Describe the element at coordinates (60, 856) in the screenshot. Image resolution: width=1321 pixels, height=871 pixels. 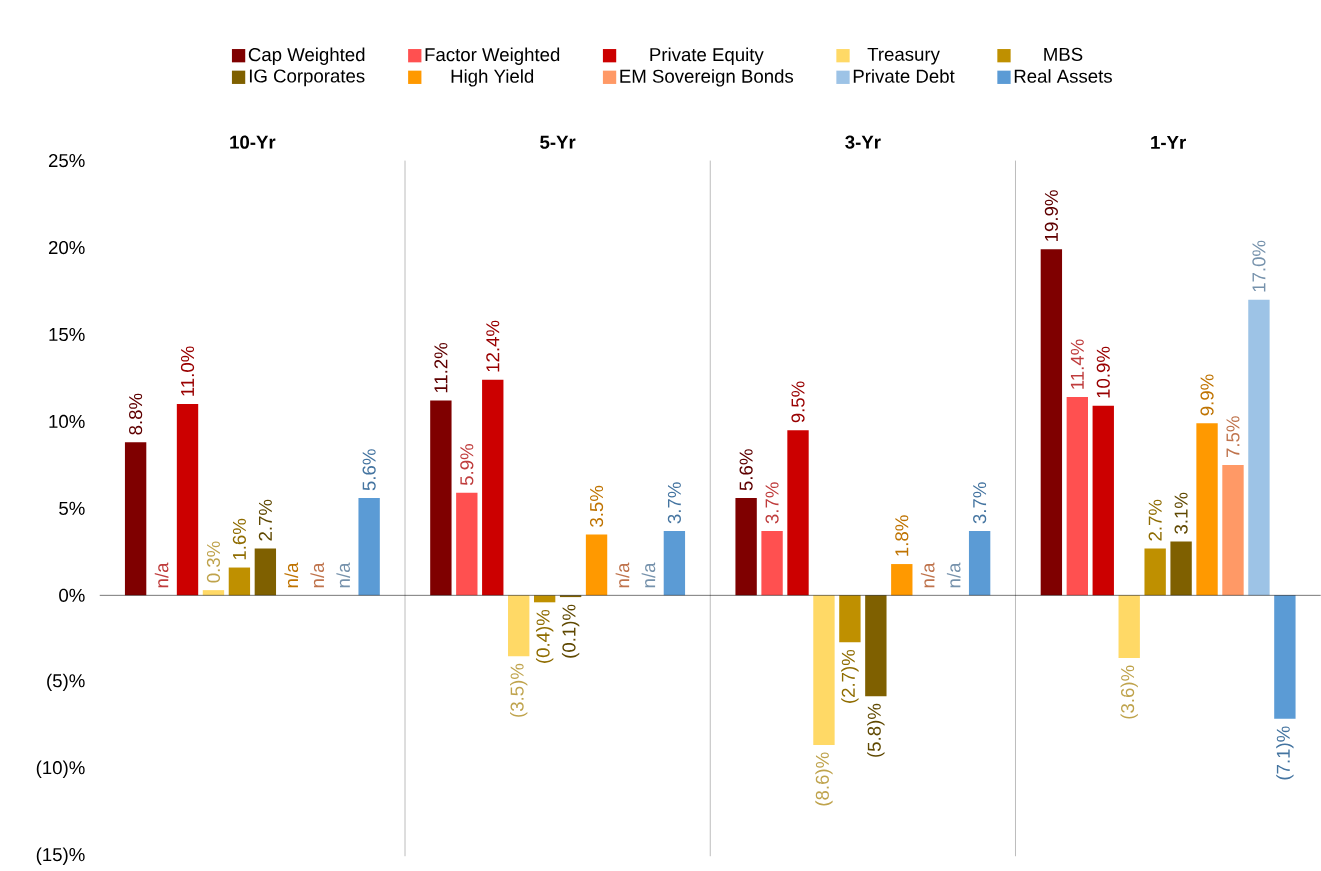
I see `y-tick-label: (15)%` at that location.